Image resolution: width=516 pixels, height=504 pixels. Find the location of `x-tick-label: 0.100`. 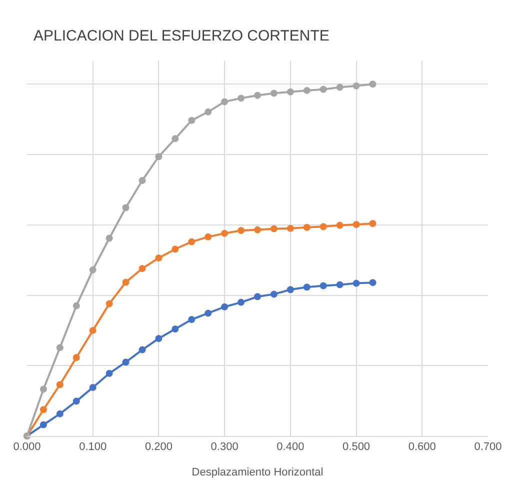

x-tick-label: 0.100 is located at coordinates (93, 447).